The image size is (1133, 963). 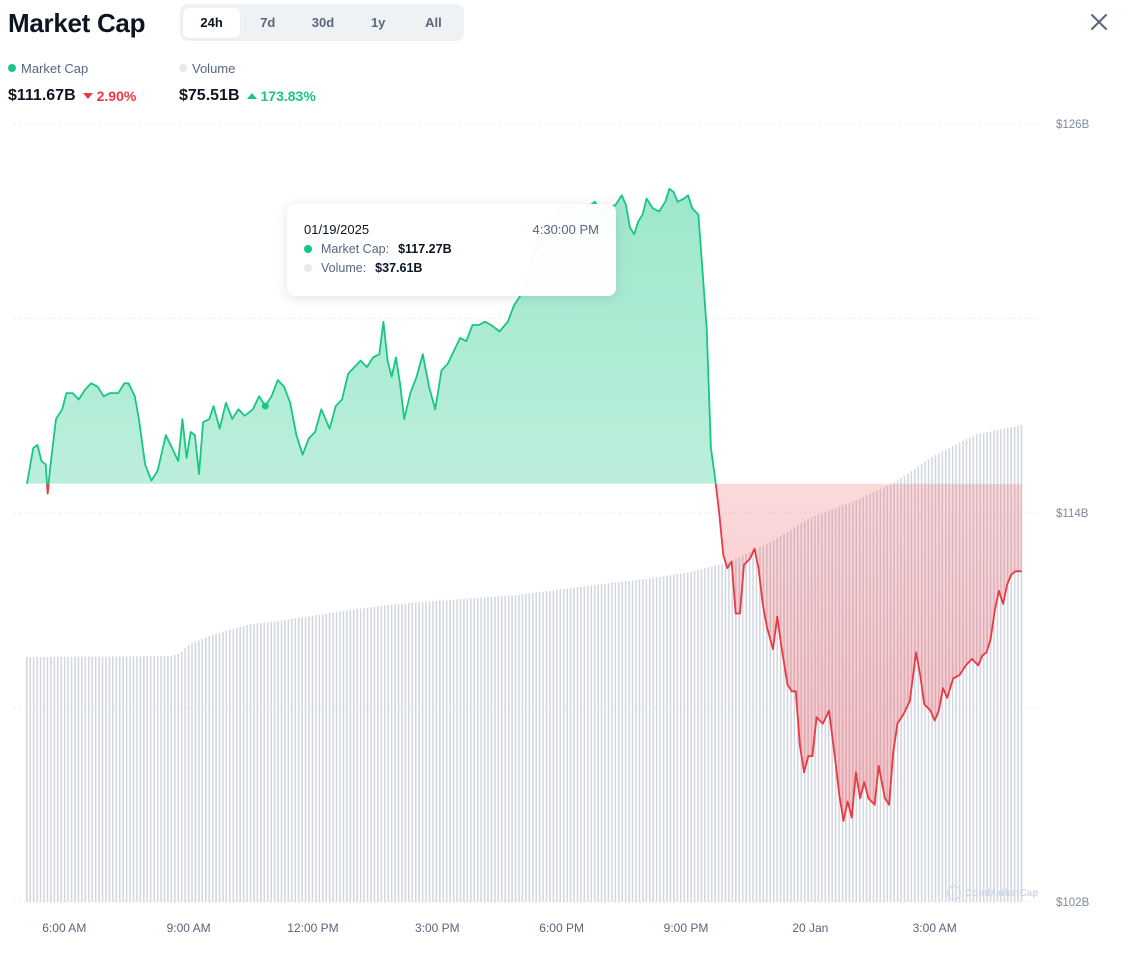 I want to click on tab-all: All, so click(x=433, y=22).